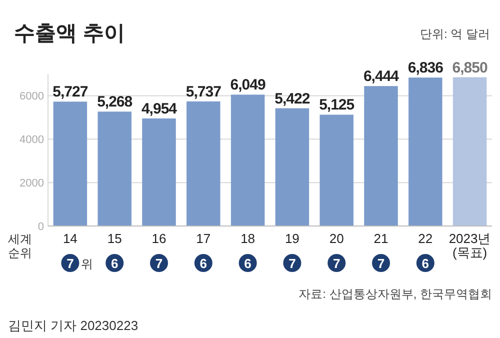 The height and width of the screenshot is (338, 500). What do you see at coordinates (248, 85) in the screenshot?
I see `data-label: 6,049` at bounding box center [248, 85].